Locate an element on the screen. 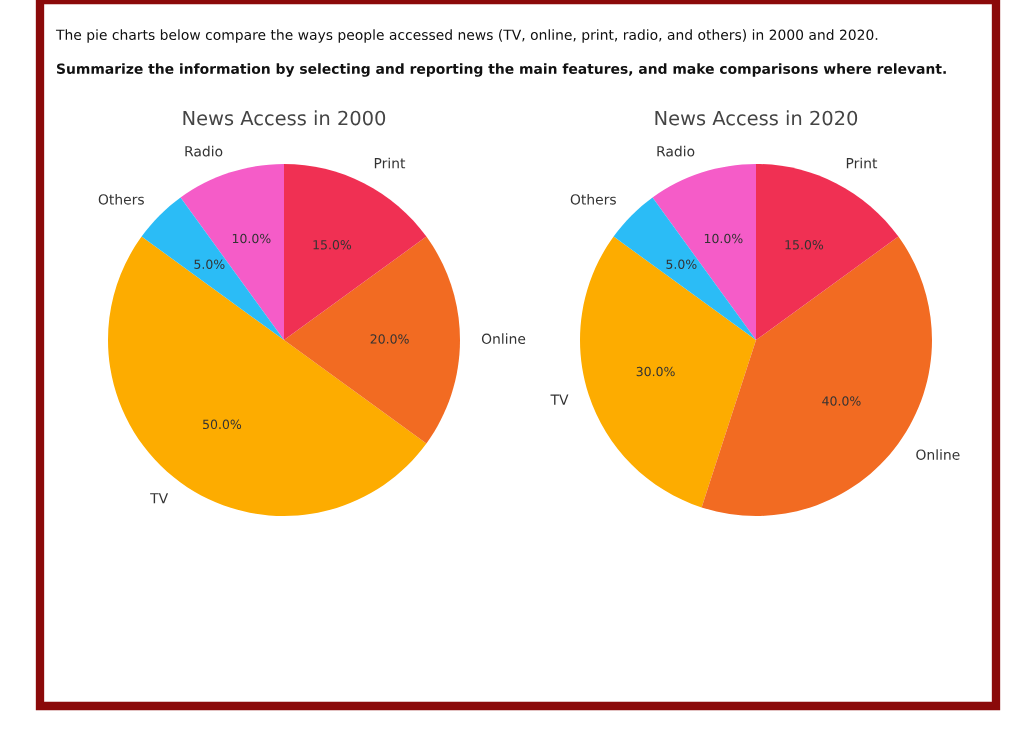  chart-title: News Access in 2000 is located at coordinates (284, 118).